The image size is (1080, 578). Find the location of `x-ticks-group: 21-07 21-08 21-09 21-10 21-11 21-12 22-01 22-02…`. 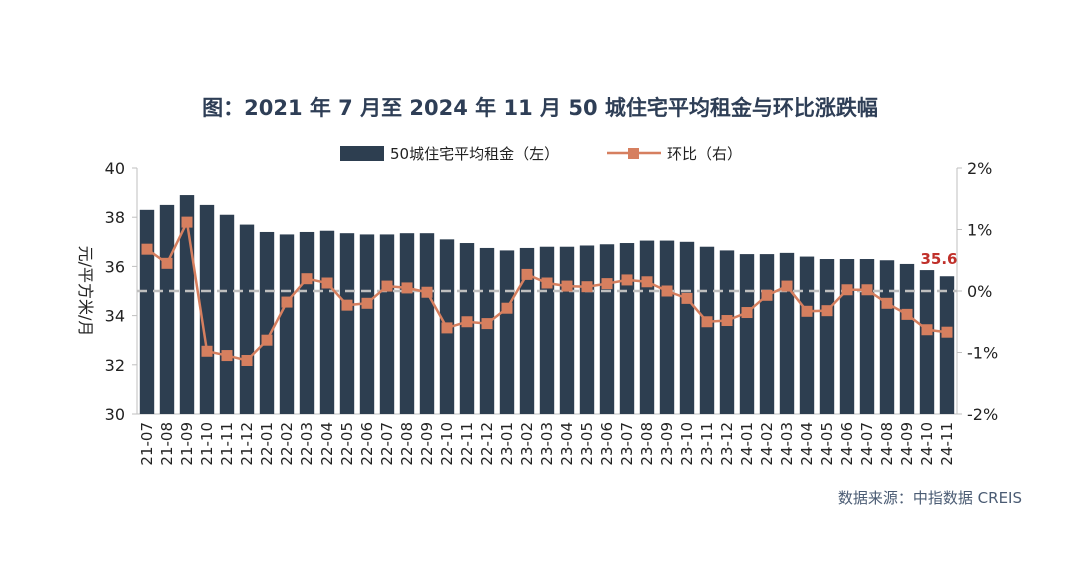

x-ticks-group: 21-07 21-08 21-09 21-10 21-11 21-12 22-01 22-02… is located at coordinates (547, 444).